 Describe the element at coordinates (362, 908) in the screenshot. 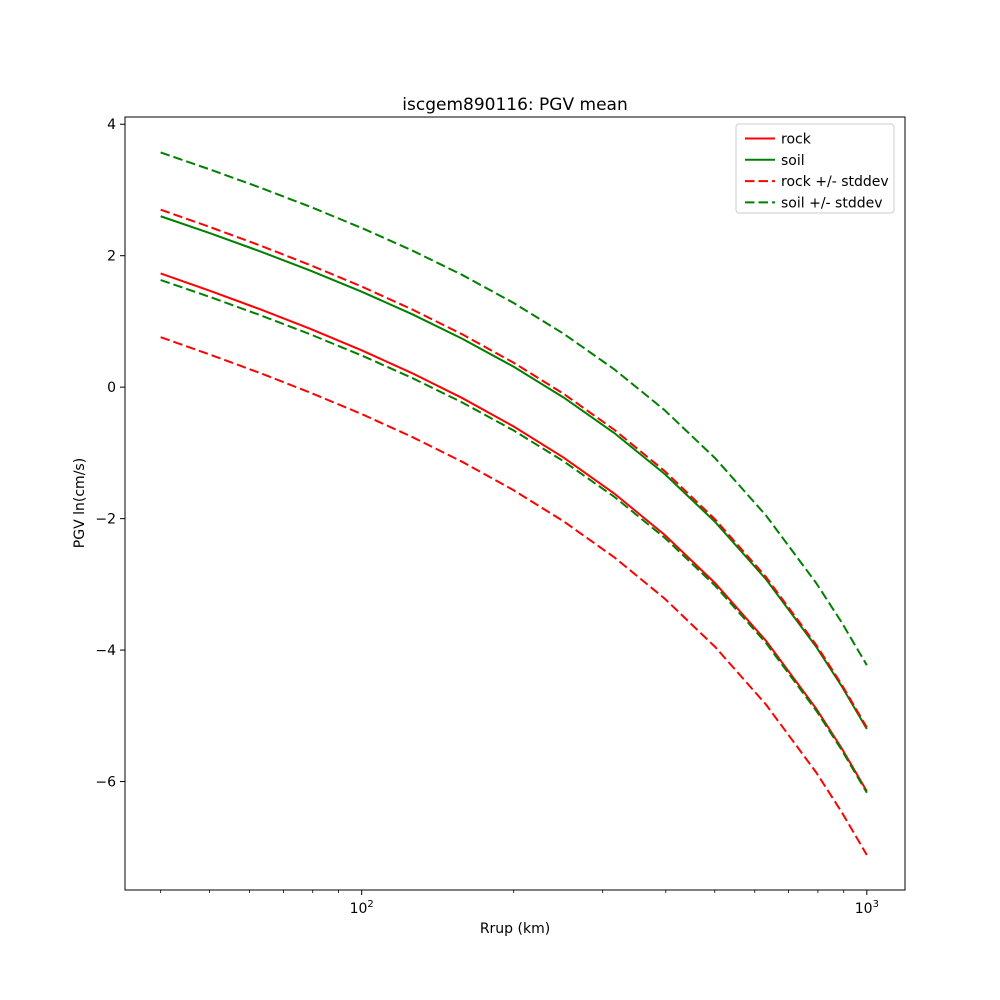

I see `x-tick-label: 10²` at that location.